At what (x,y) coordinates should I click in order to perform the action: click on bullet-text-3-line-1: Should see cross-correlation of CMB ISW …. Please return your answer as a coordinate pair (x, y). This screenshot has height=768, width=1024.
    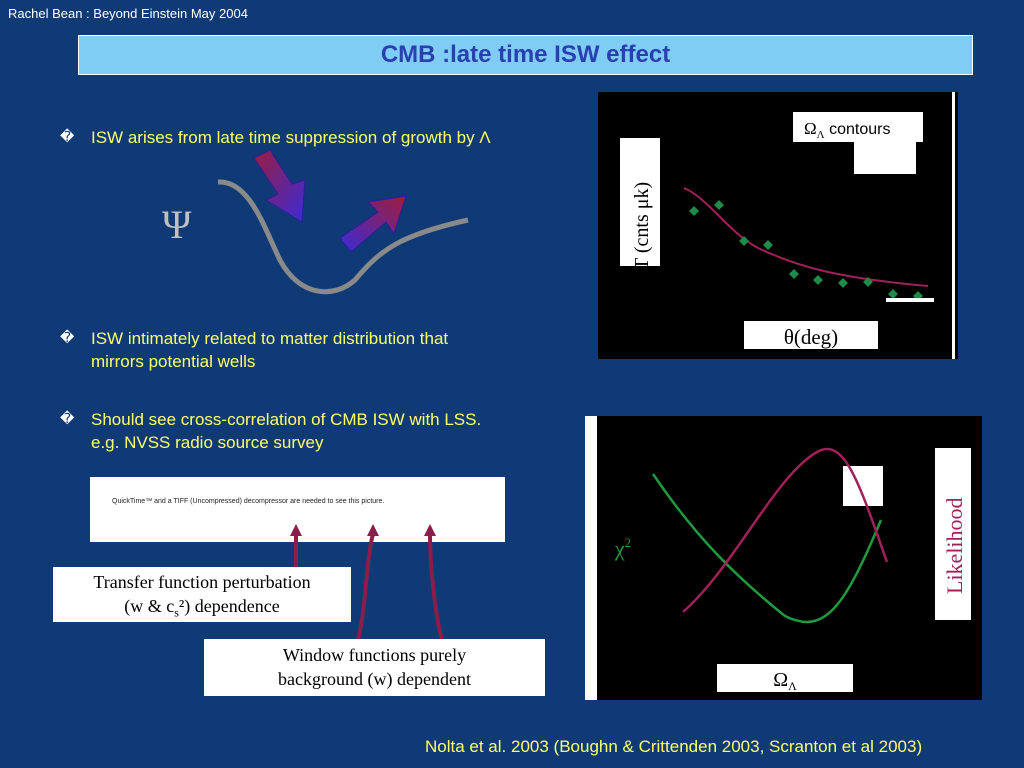
    Looking at the image, I should click on (286, 419).